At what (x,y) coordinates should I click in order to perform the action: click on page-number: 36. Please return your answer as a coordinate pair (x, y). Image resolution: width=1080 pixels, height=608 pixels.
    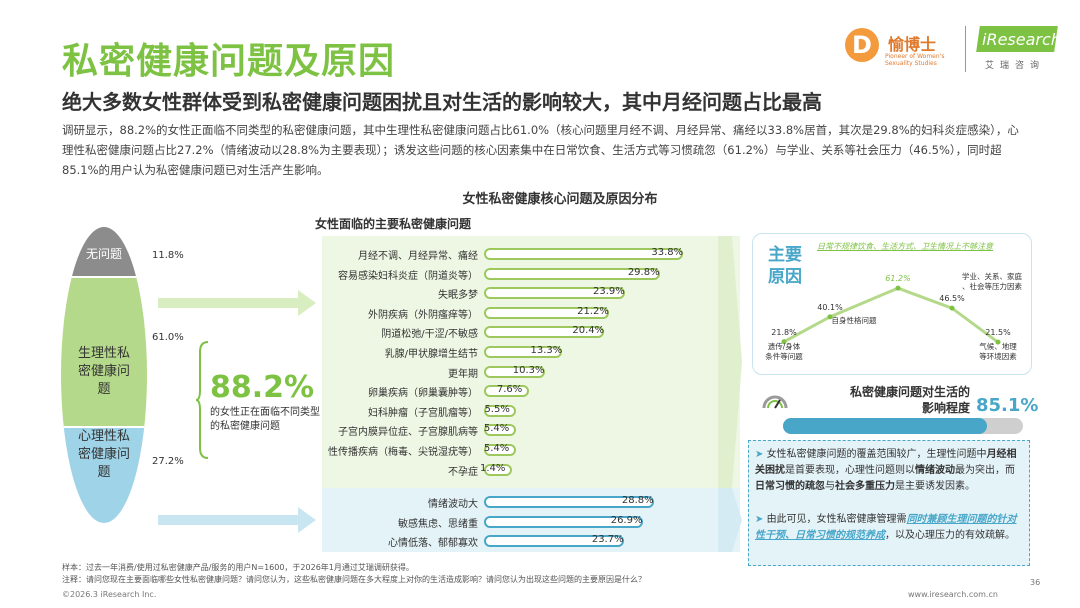
    Looking at the image, I should click on (1035, 582).